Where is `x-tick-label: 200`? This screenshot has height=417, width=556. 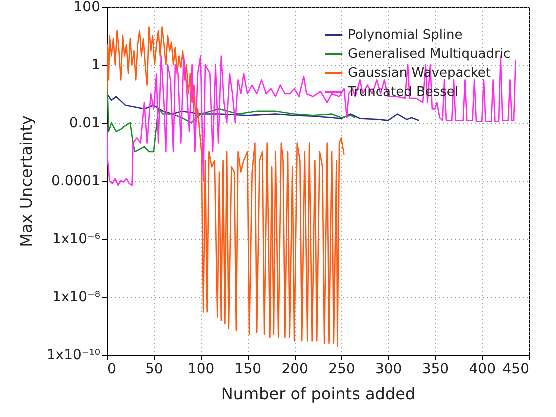
x-tick-label: 200 is located at coordinates (295, 370).